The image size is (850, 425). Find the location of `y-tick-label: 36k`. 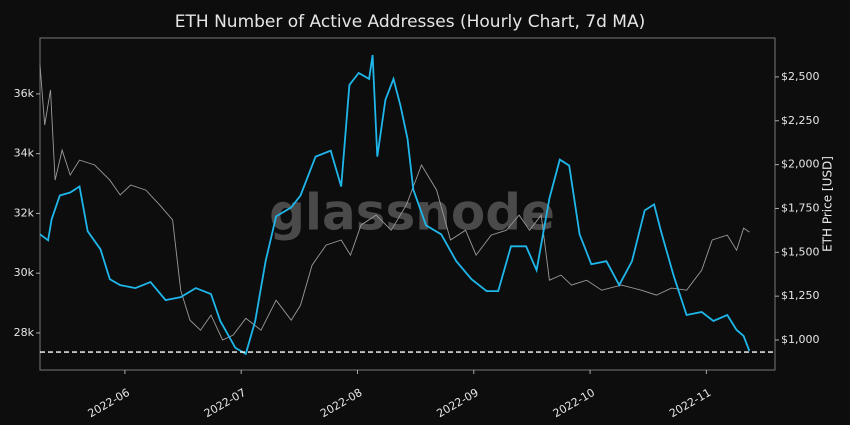

y-tick-label: 36k is located at coordinates (24, 93).